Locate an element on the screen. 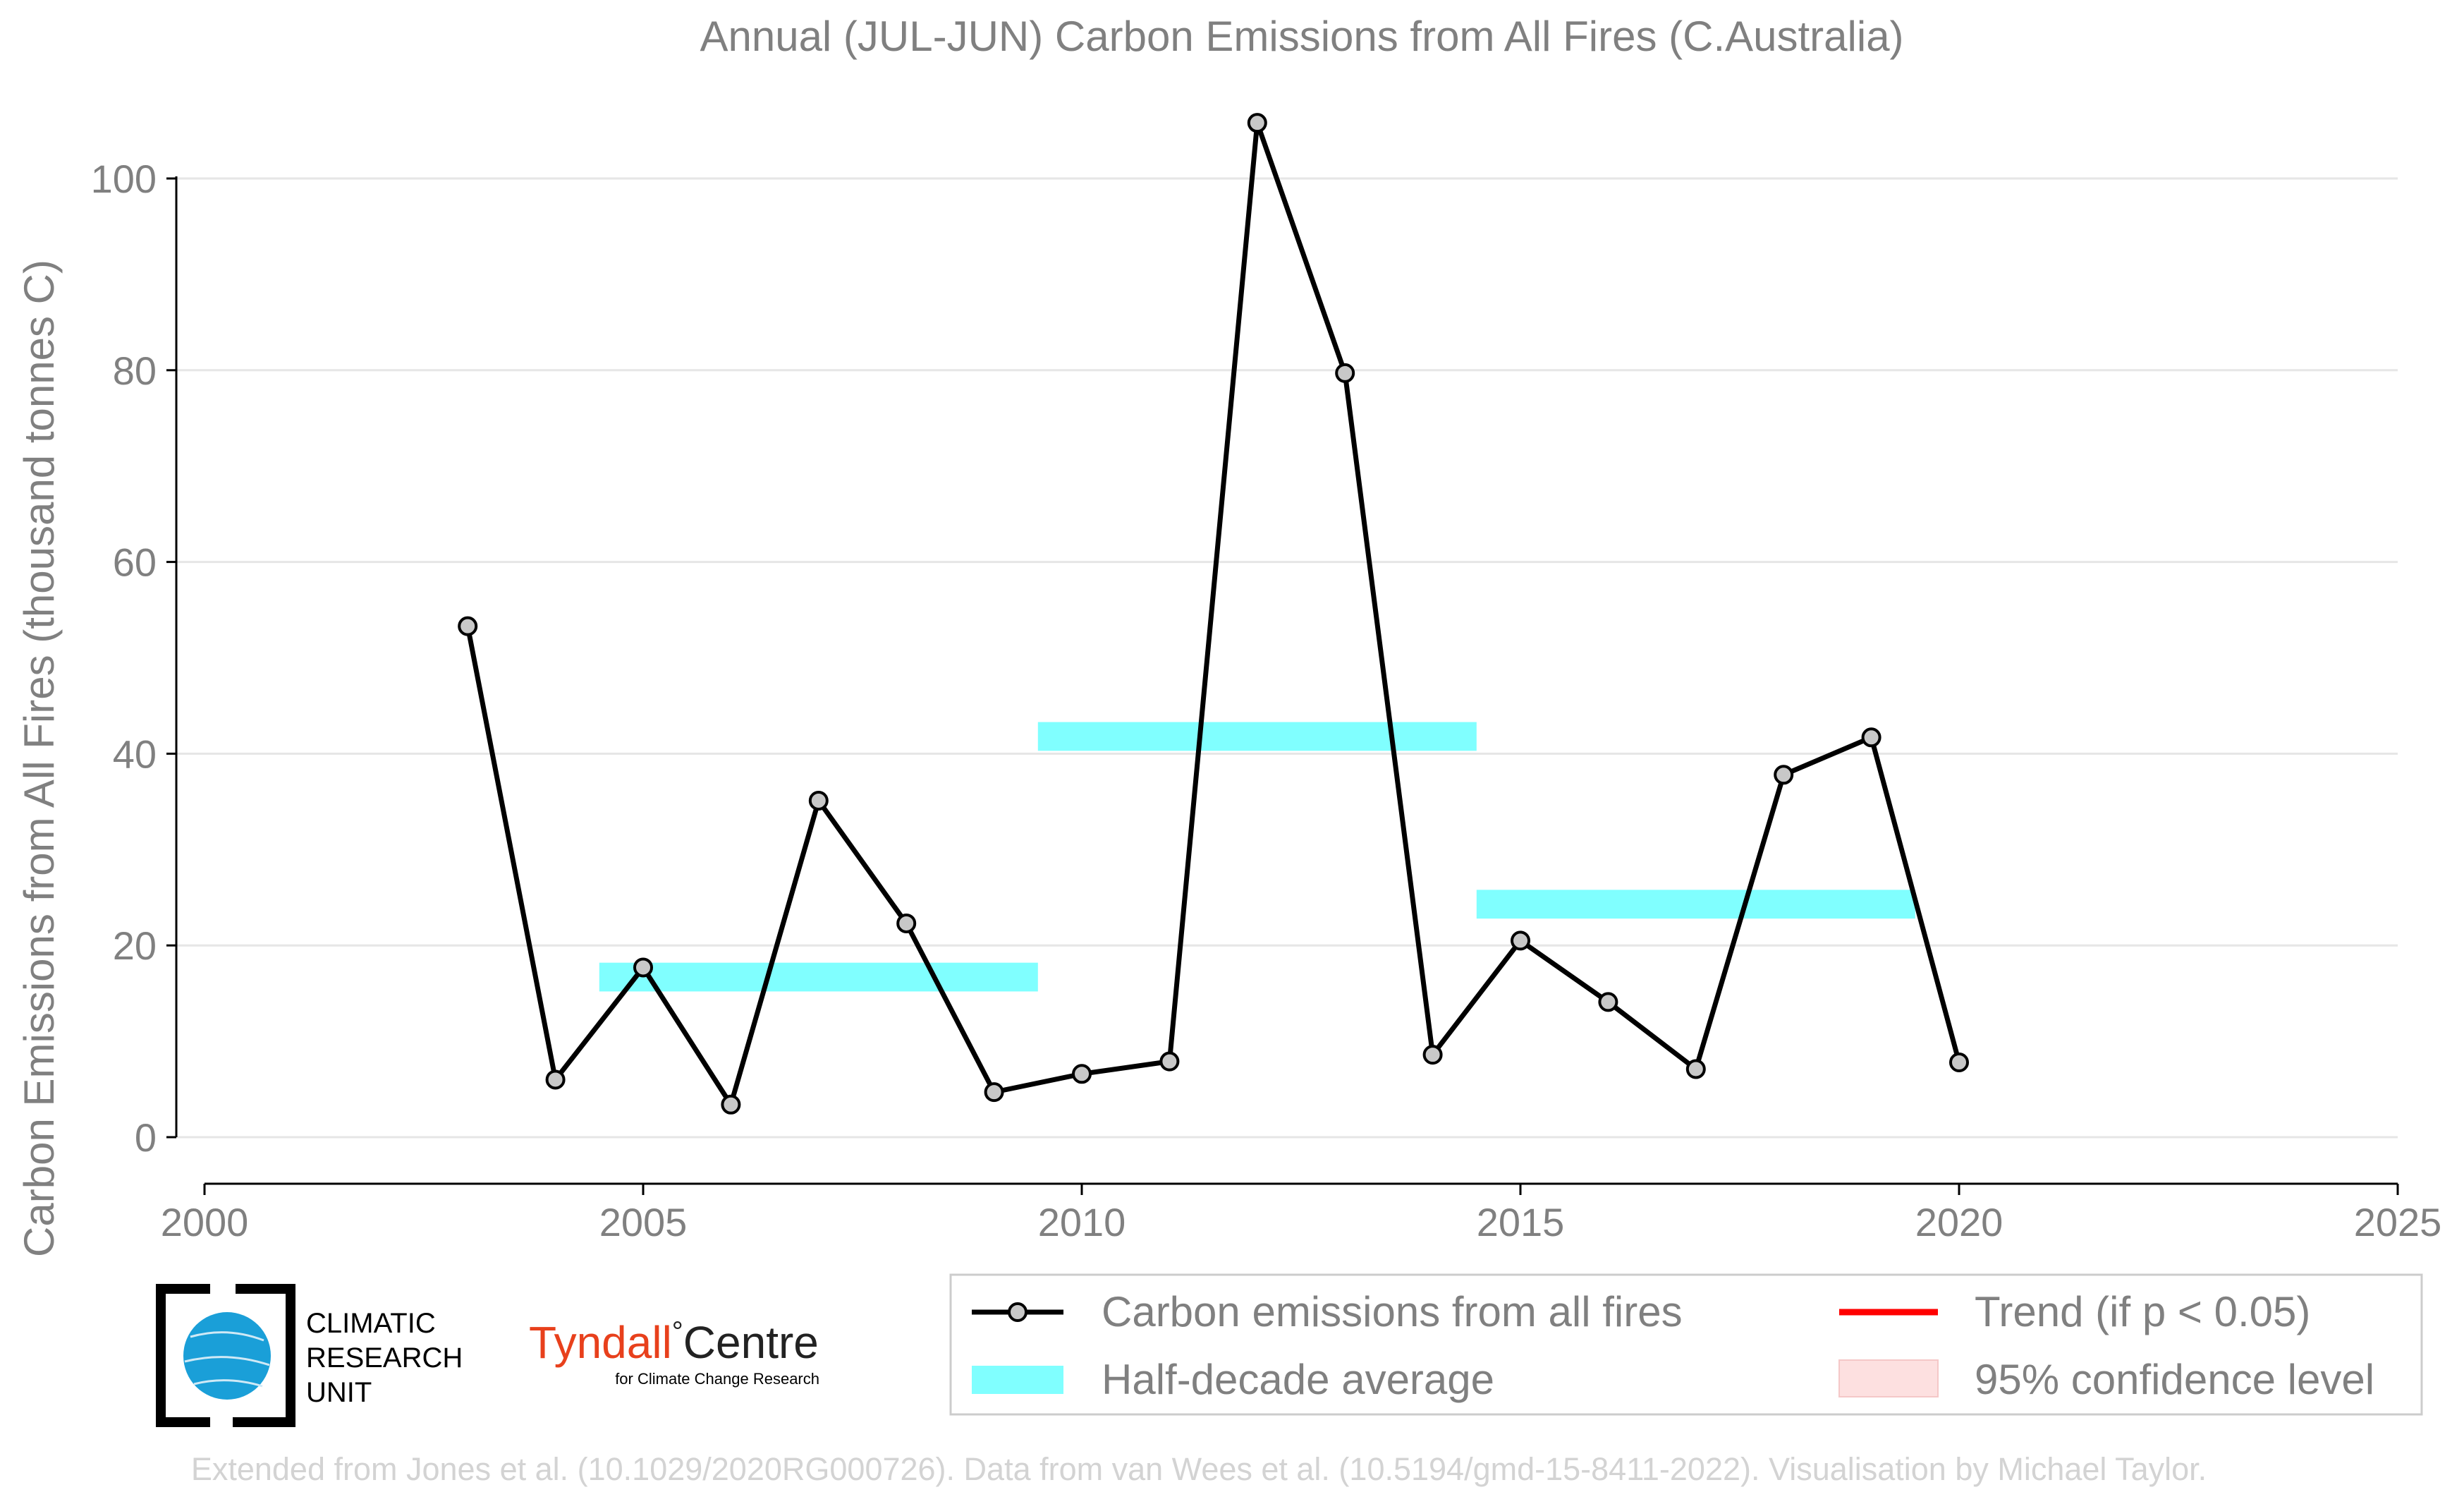  half-decade-average-bands is located at coordinates (1257, 857).